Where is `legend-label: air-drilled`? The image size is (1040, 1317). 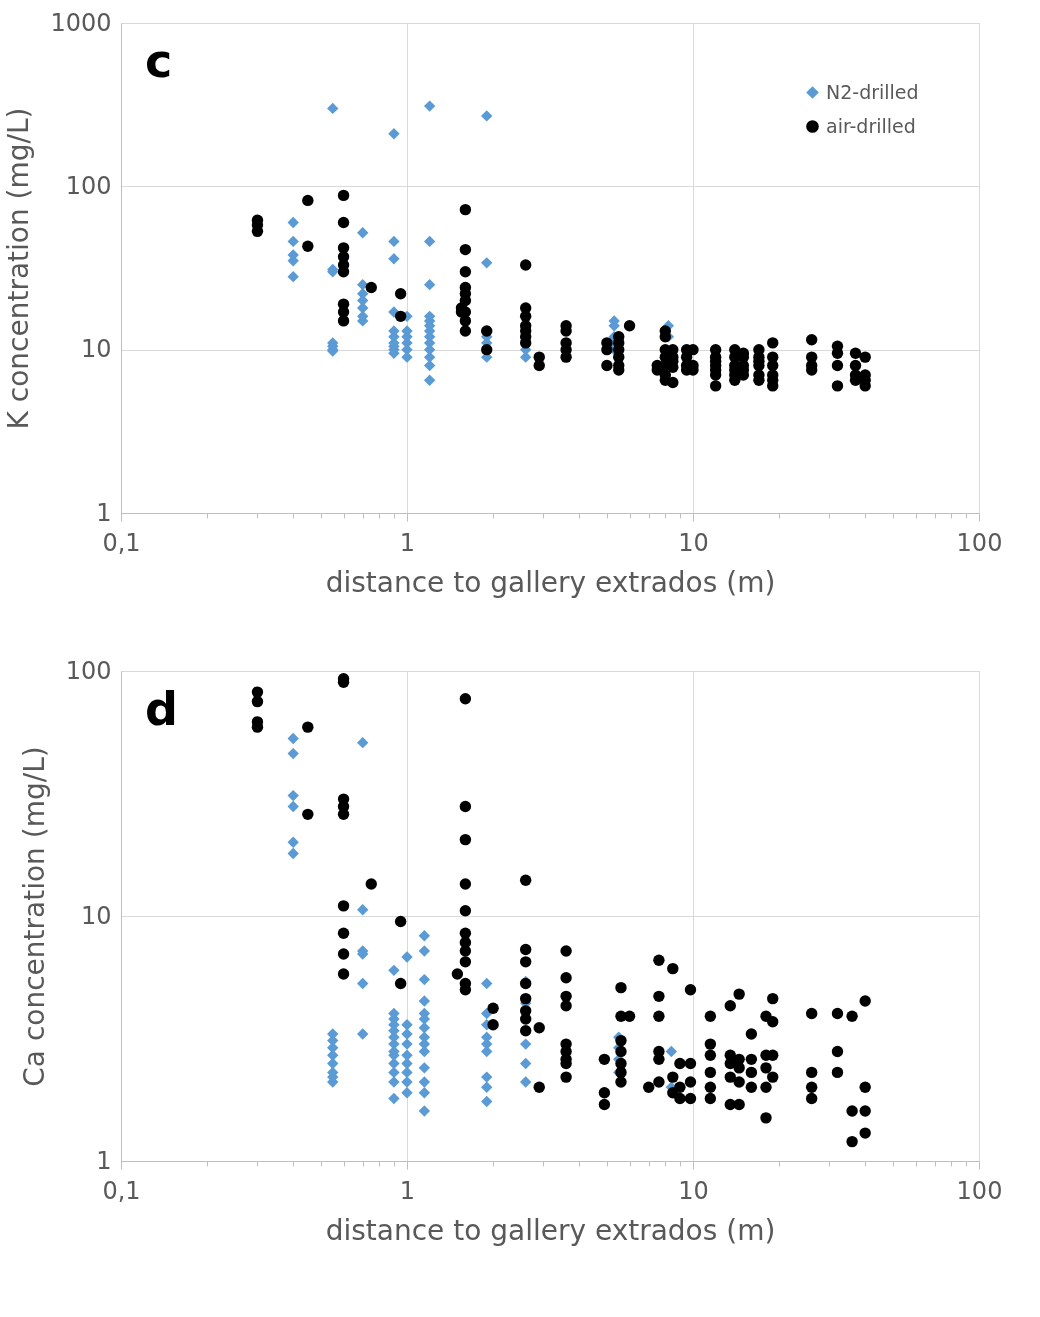
legend-label: air-drilled is located at coordinates (871, 125).